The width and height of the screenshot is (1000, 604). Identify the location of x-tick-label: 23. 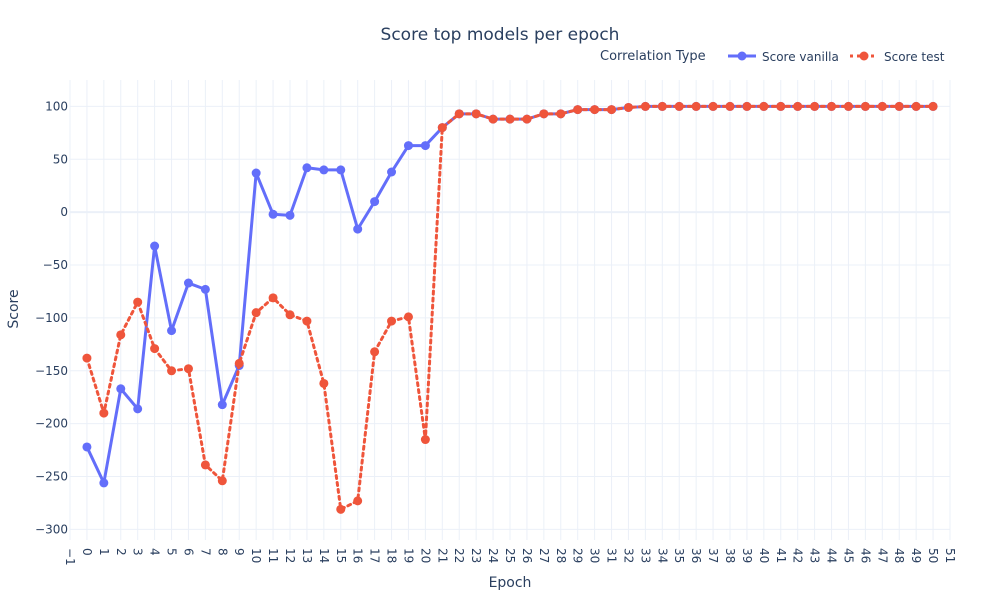
(476, 555).